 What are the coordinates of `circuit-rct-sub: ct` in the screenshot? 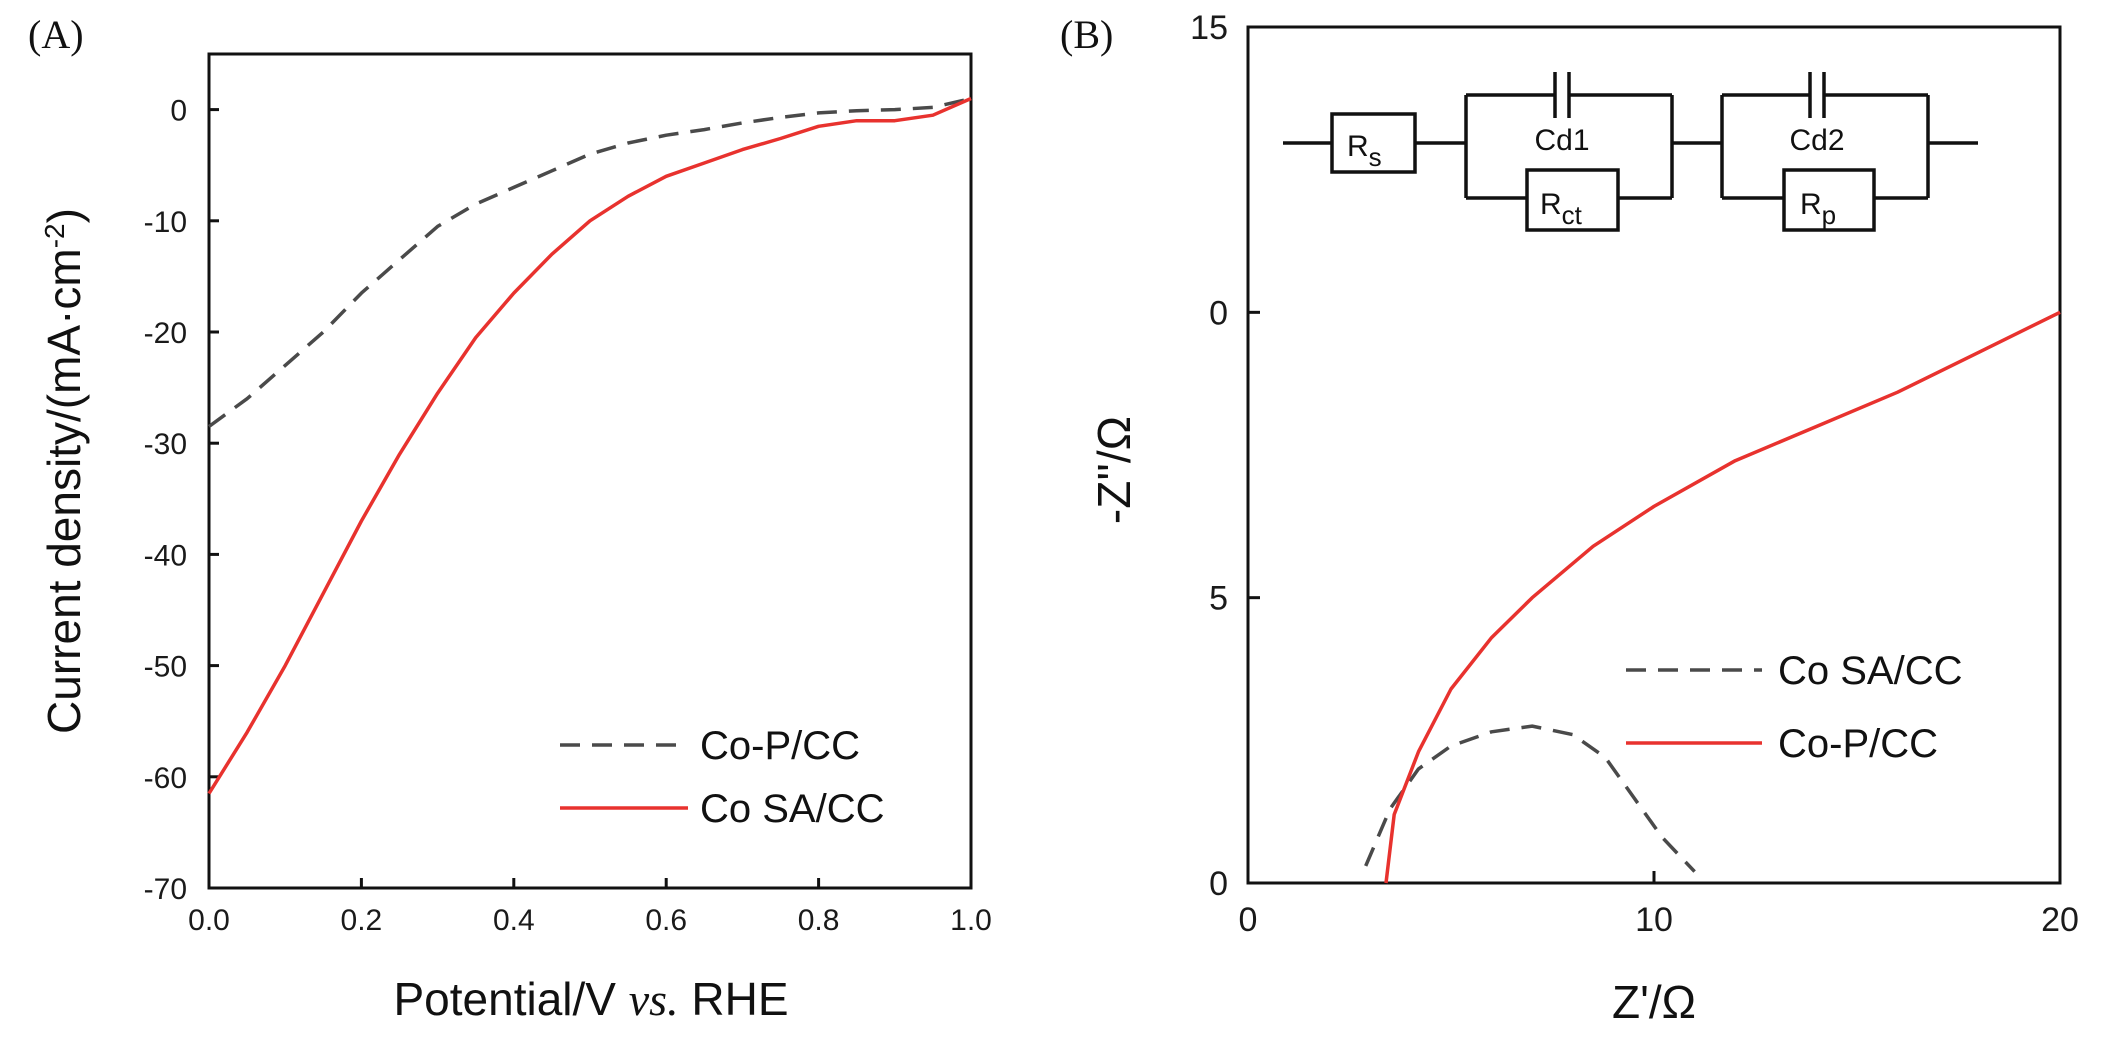 It's located at (1572, 215).